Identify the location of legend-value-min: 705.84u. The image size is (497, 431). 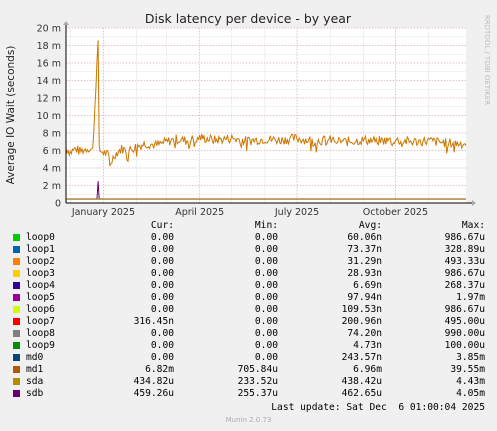
(257, 369).